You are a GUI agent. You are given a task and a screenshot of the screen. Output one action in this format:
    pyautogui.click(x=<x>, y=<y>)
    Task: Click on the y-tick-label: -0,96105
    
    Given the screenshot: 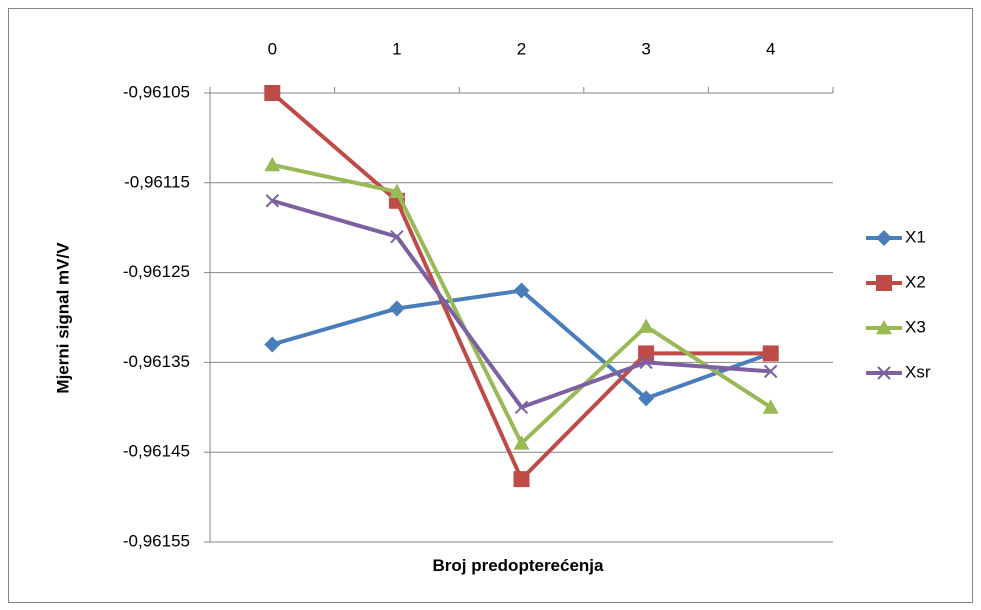 What is the action you would take?
    pyautogui.click(x=156, y=91)
    